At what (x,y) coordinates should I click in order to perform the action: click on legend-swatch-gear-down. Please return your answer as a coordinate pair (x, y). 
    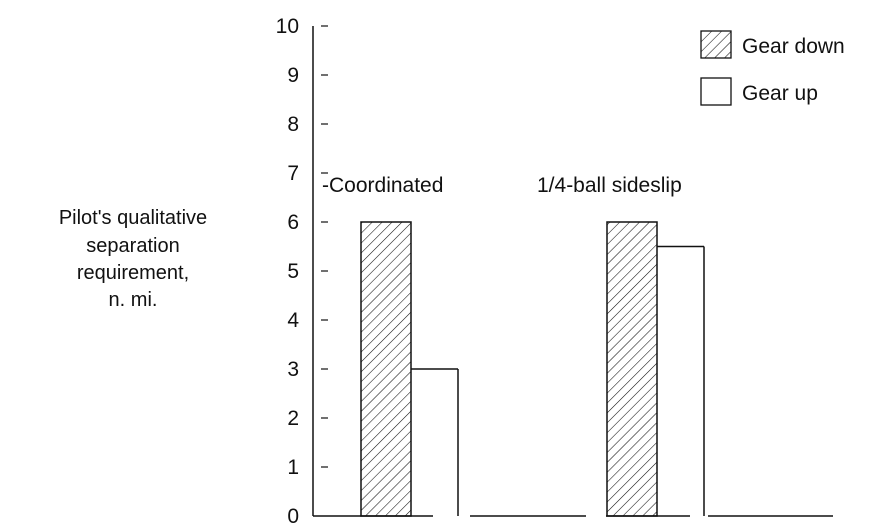
    Looking at the image, I should click on (716, 44).